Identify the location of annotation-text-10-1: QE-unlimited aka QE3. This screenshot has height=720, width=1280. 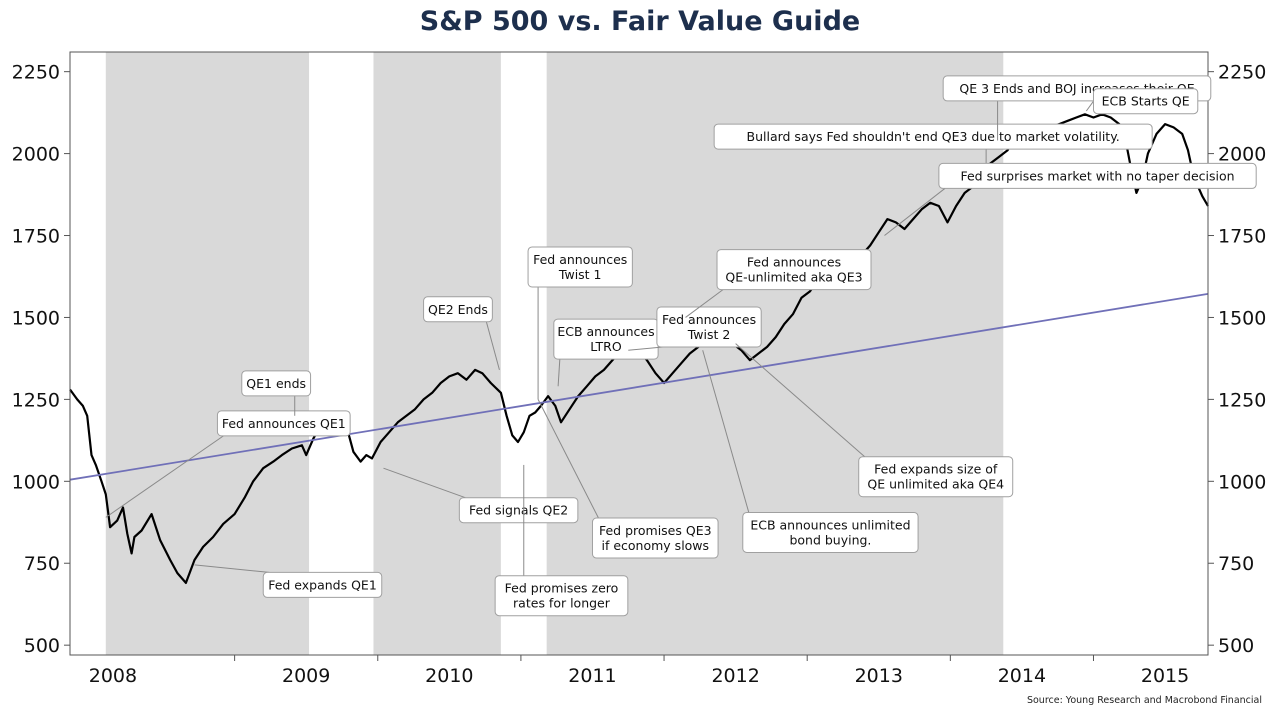
(793, 277).